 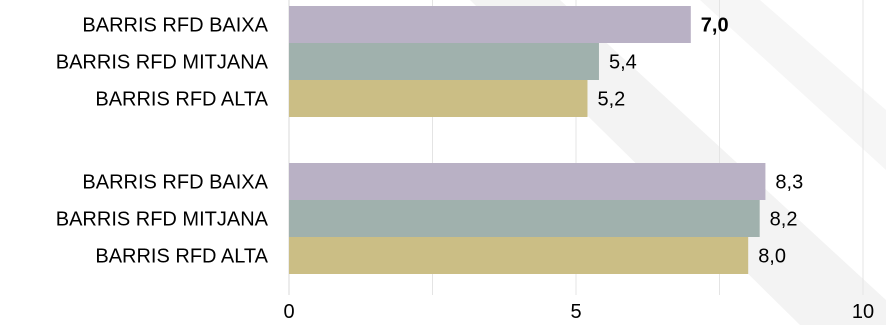 What do you see at coordinates (789, 183) in the screenshot?
I see `data-label: 8,3` at bounding box center [789, 183].